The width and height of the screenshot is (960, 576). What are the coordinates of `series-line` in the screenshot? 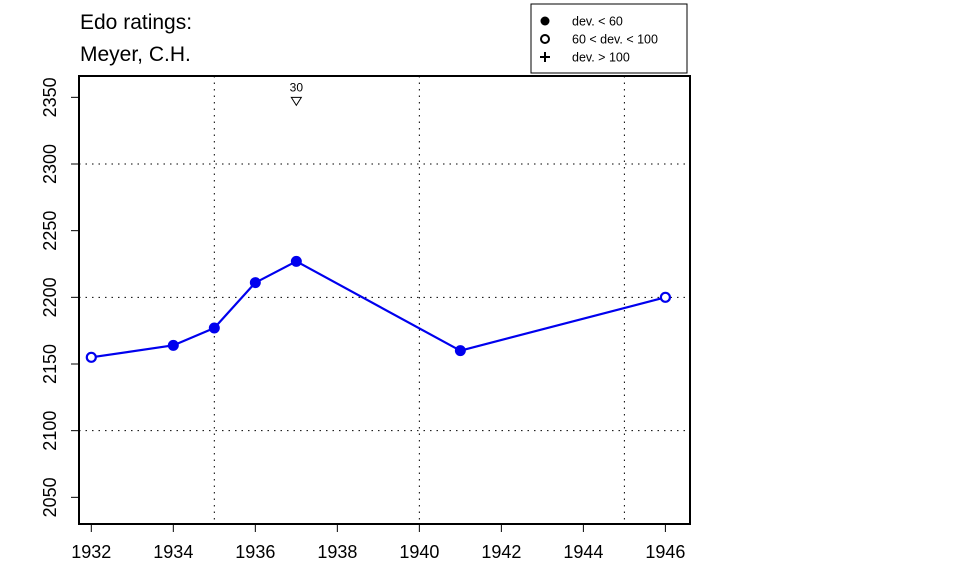 It's located at (378, 309).